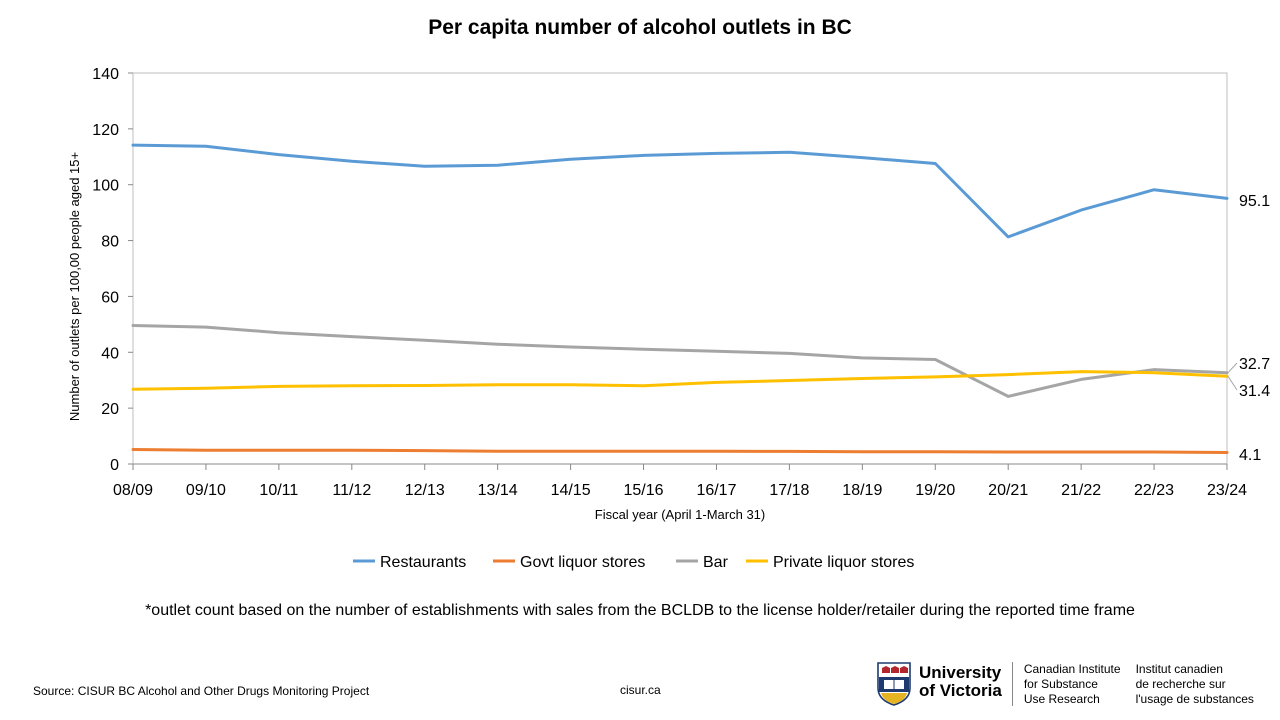  Describe the element at coordinates (680, 191) in the screenshot. I see `series-line-restaurants` at that location.